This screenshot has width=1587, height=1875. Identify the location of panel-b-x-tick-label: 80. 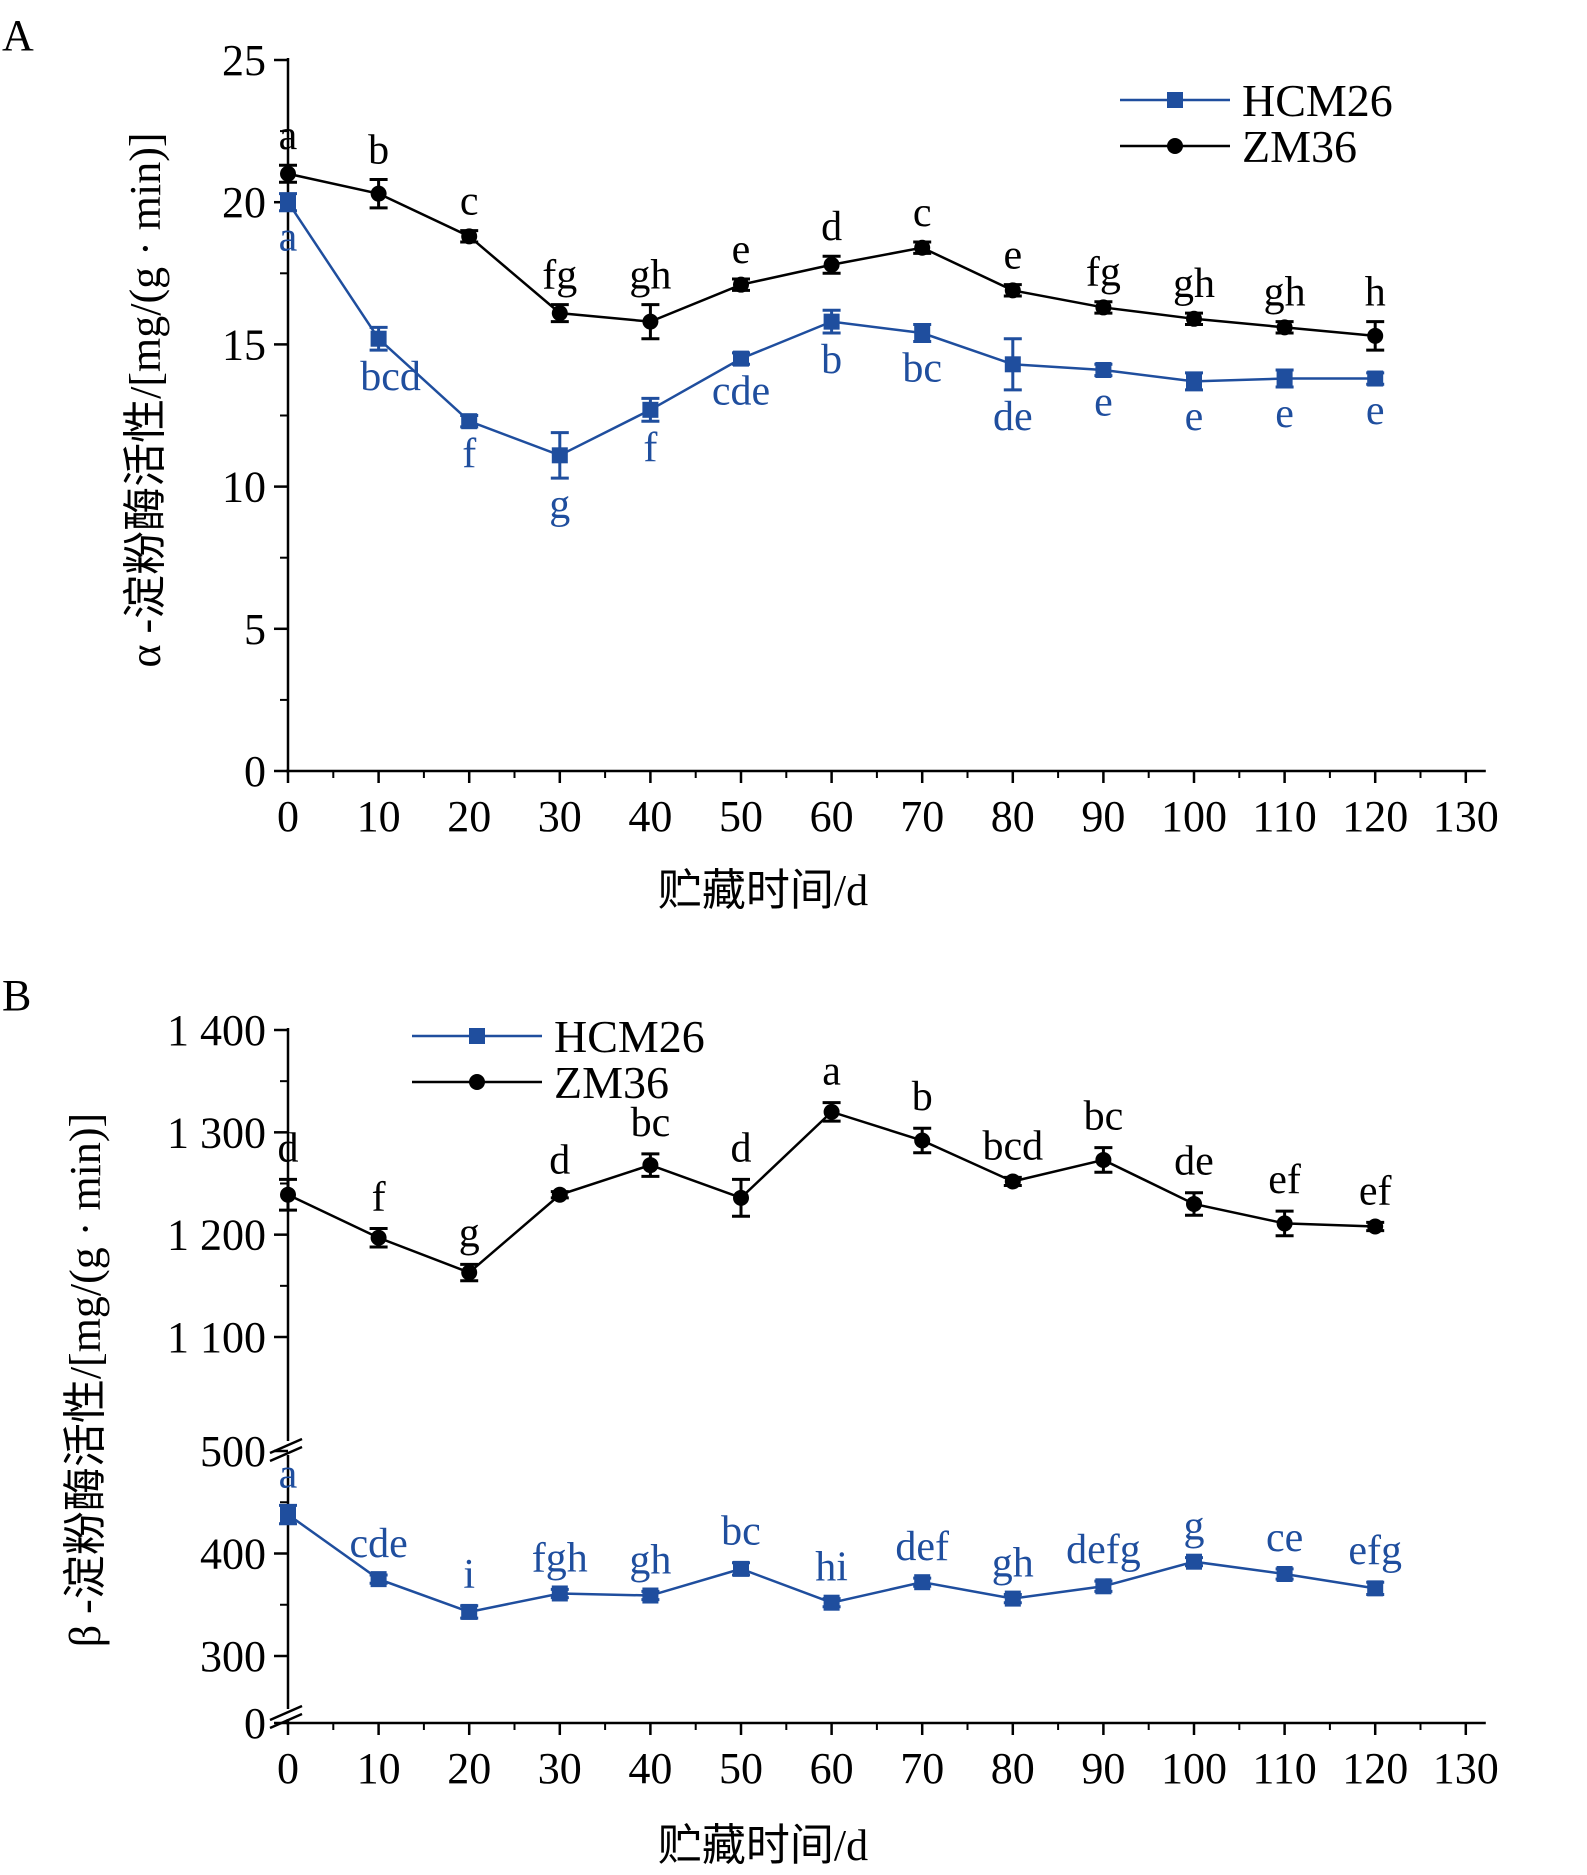
(1013, 1768).